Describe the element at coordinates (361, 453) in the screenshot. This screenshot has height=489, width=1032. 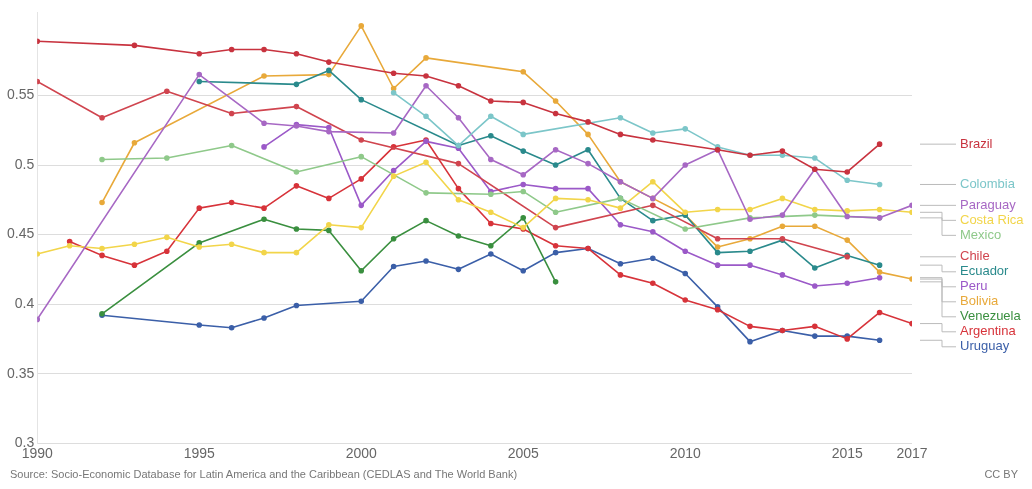
I see `x-tick-label: 2000` at that location.